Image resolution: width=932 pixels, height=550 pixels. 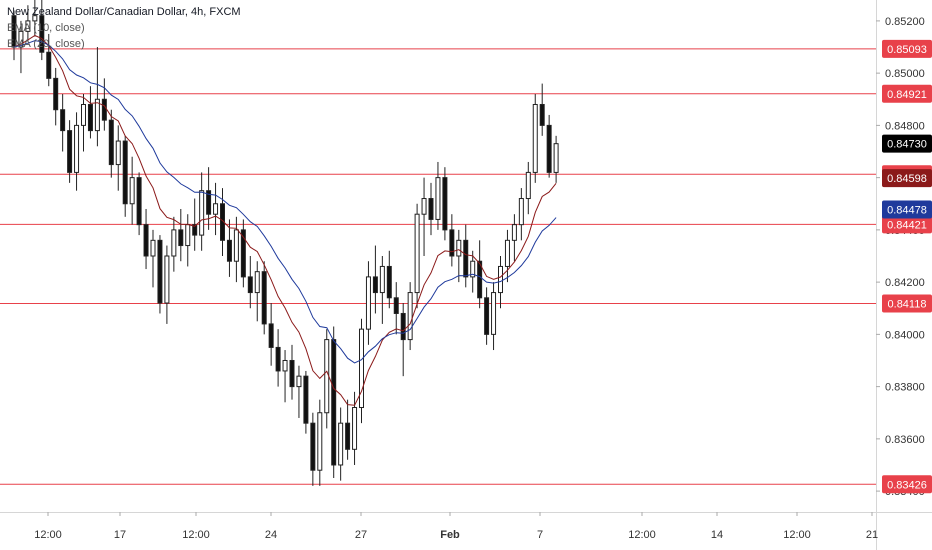 What do you see at coordinates (907, 50) in the screenshot?
I see `level-label: 0.85093` at bounding box center [907, 50].